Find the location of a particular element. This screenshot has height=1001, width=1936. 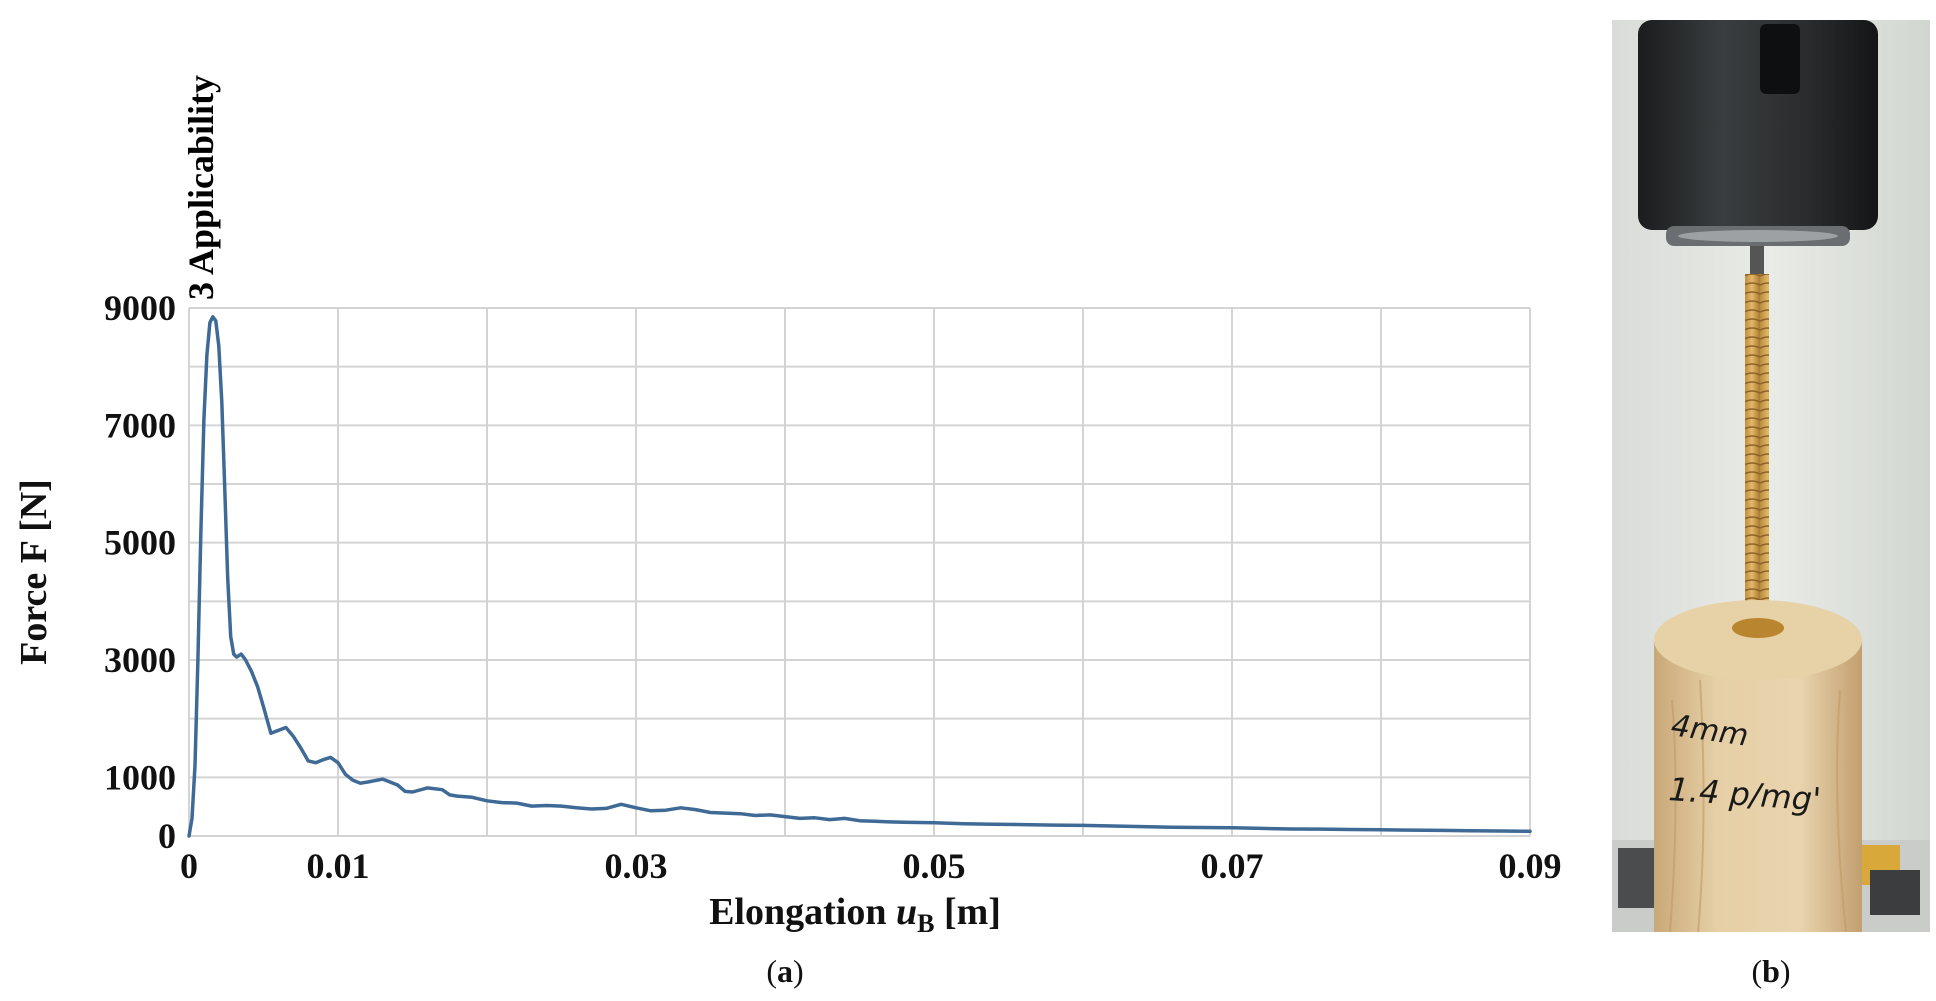

x-tick-label: 0.09 is located at coordinates (1530, 866).